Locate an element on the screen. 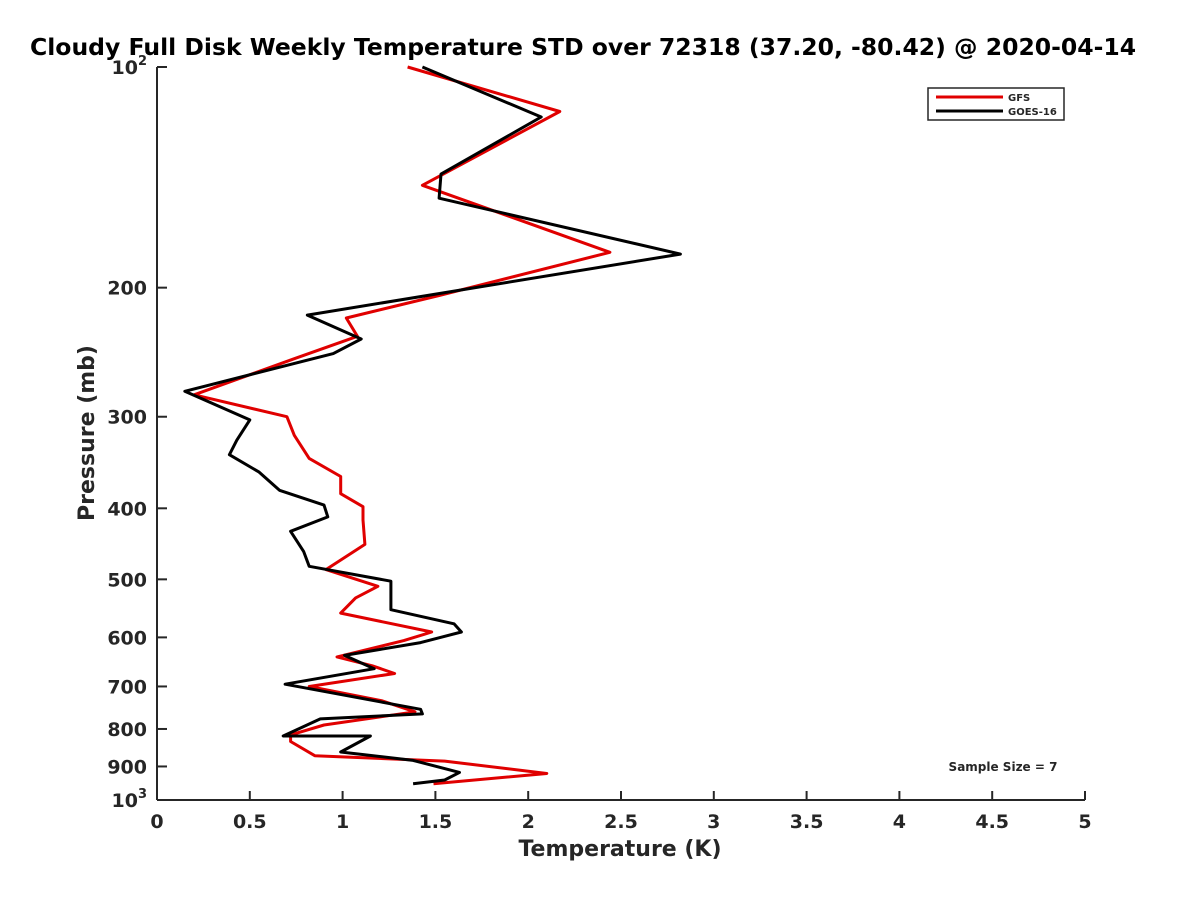 The height and width of the screenshot is (900, 1200). x-axis-label: Temperature (K) is located at coordinates (619, 849).